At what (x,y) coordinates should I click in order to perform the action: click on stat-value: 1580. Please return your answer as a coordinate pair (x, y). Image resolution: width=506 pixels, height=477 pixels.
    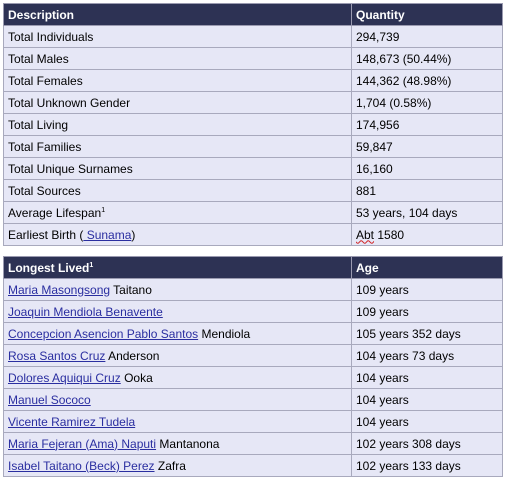
    Looking at the image, I should click on (389, 234).